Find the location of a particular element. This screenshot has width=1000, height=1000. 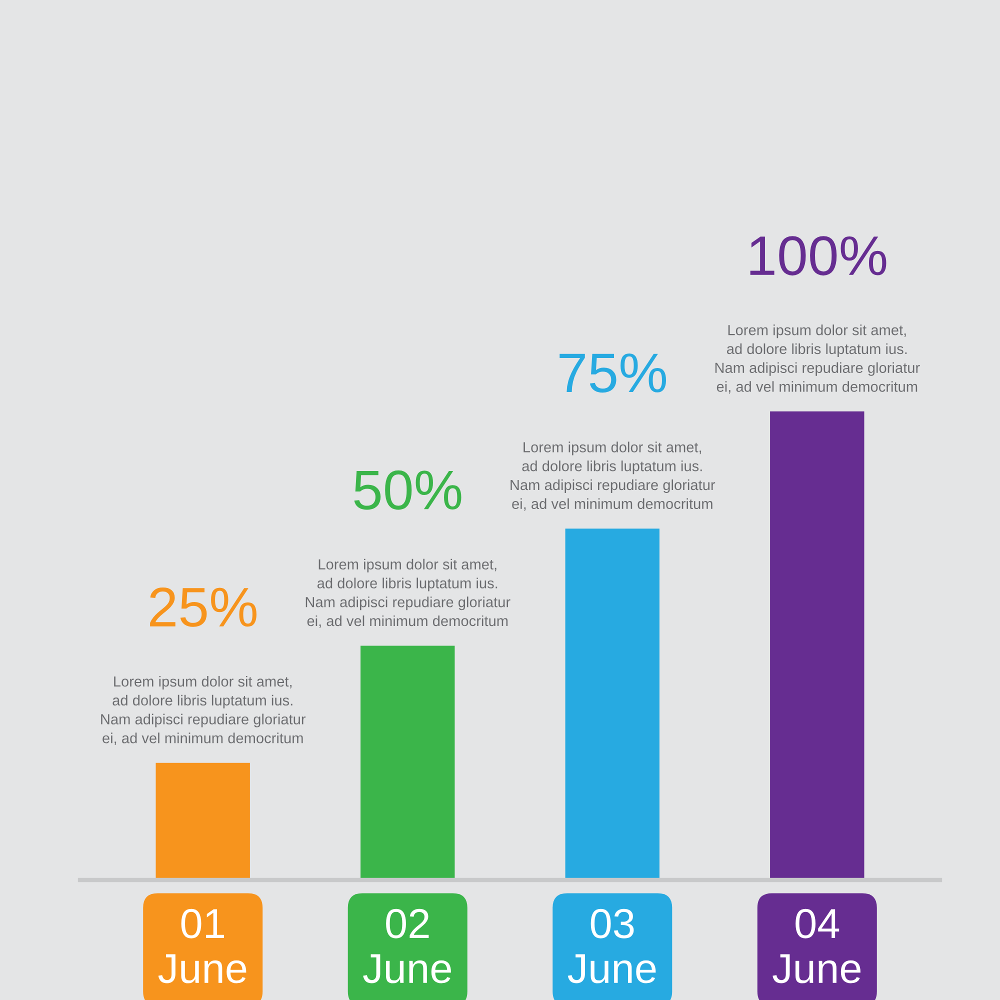

data-label: 100% is located at coordinates (818, 256).